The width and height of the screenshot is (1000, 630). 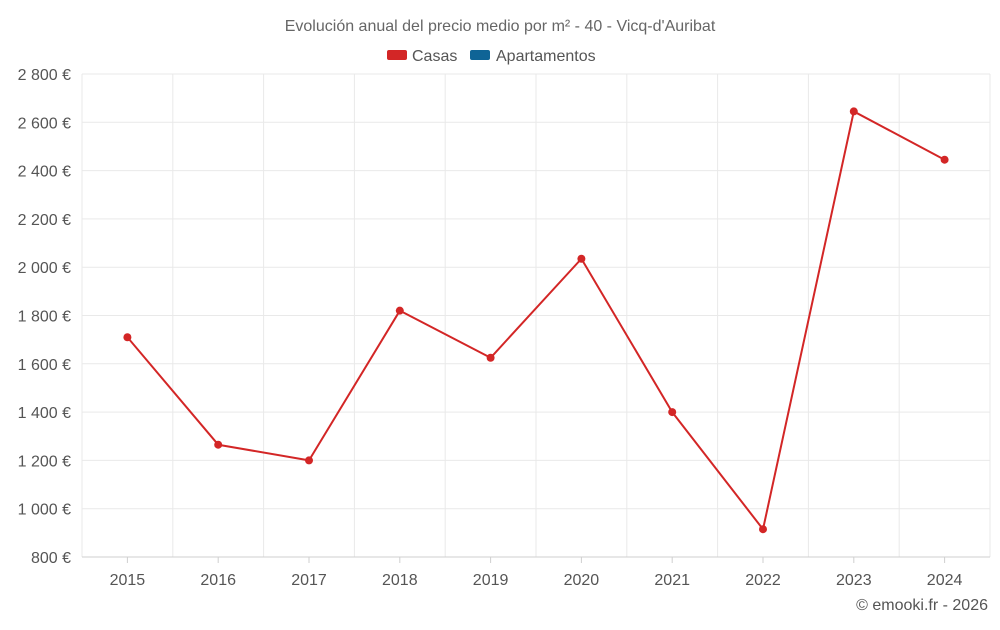 I want to click on legend-label-apartamentos: Apartamentos, so click(x=546, y=56).